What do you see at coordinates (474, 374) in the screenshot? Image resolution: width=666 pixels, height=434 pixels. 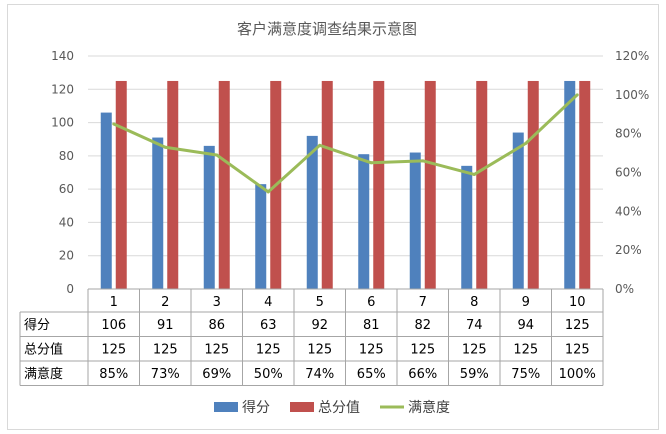 I see `table-cell: 59%` at bounding box center [474, 374].